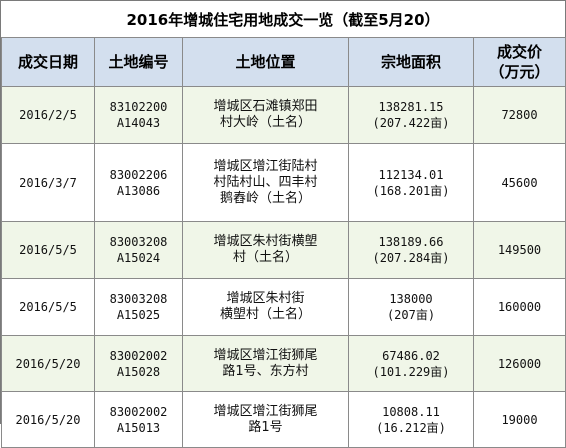  I want to click on cell-code: 83102200 A14043, so click(138, 115).